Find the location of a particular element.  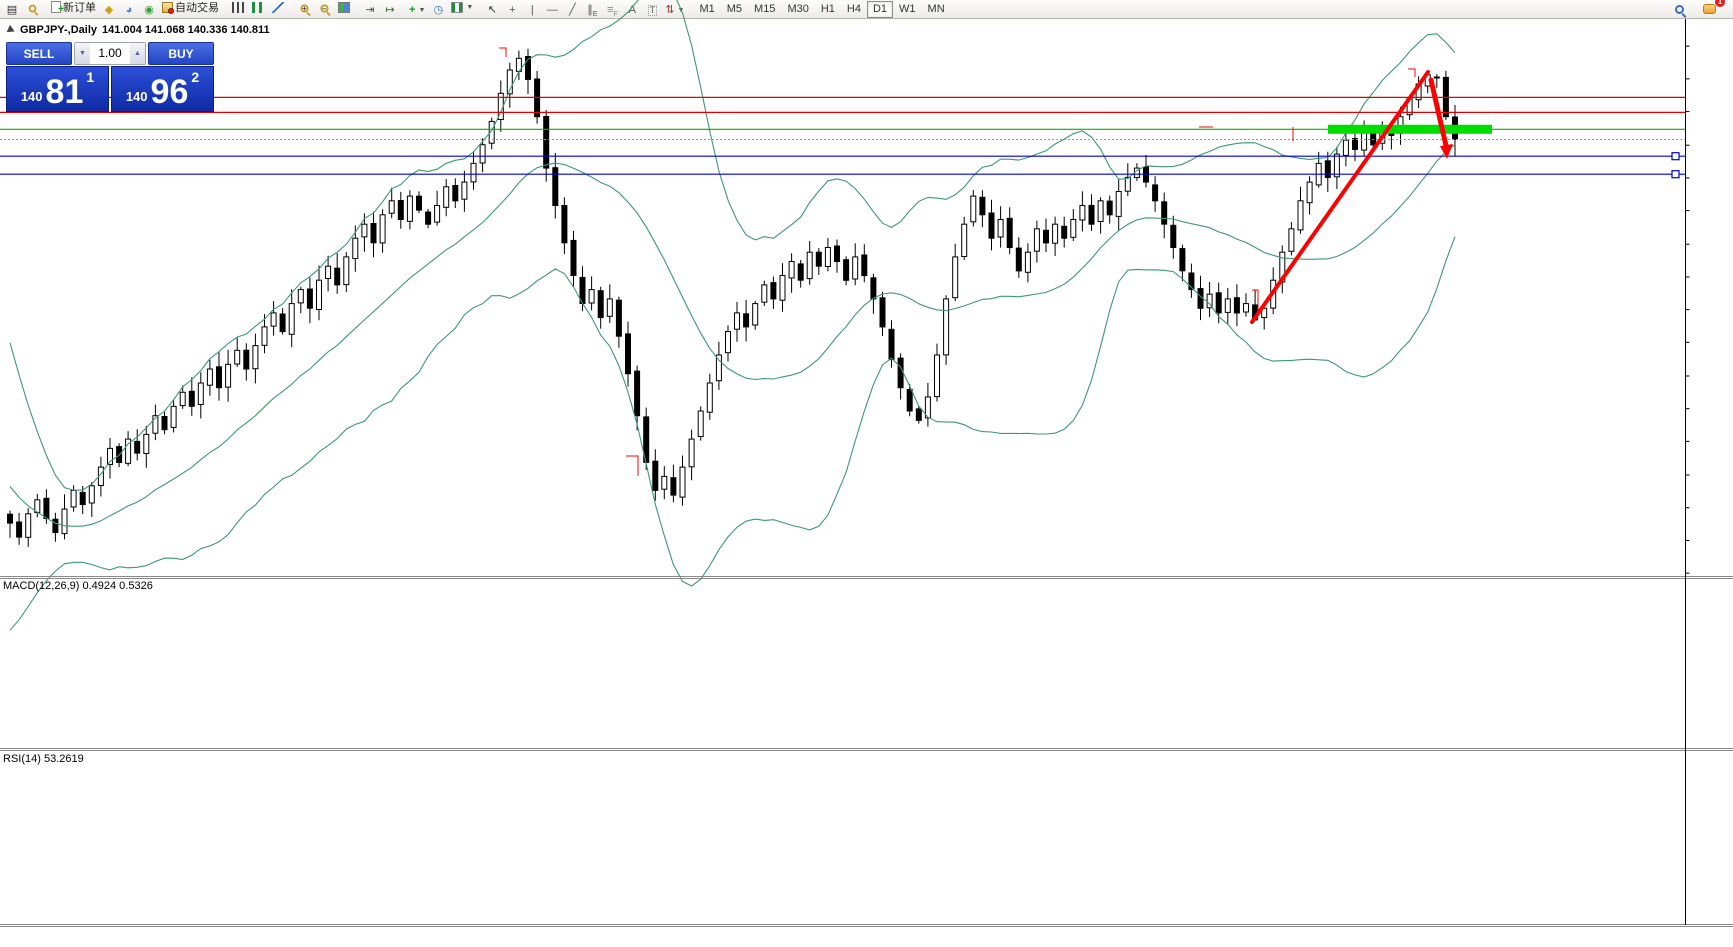

signals-button: ◉ is located at coordinates (149, 9).